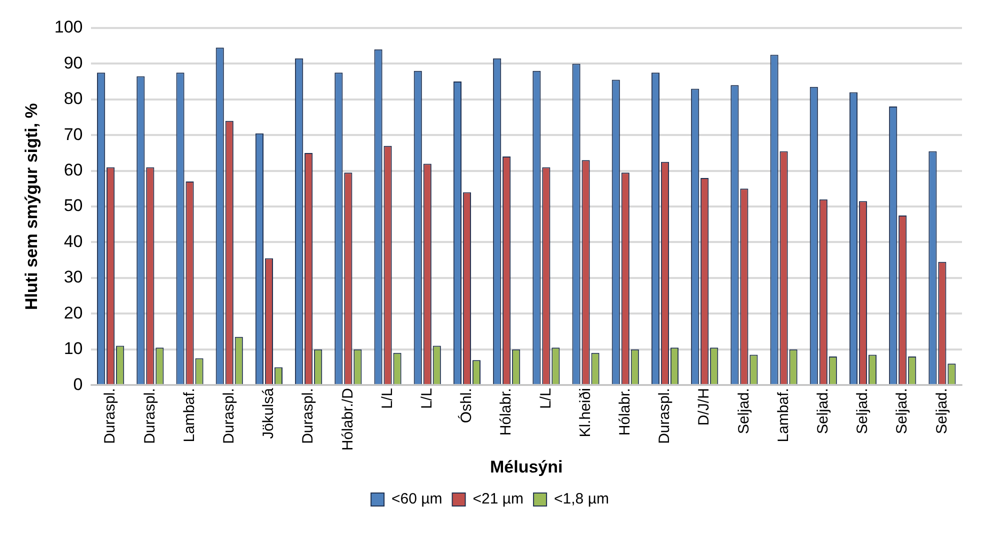  What do you see at coordinates (417, 499) in the screenshot?
I see `legend-label: <60 µm` at bounding box center [417, 499].